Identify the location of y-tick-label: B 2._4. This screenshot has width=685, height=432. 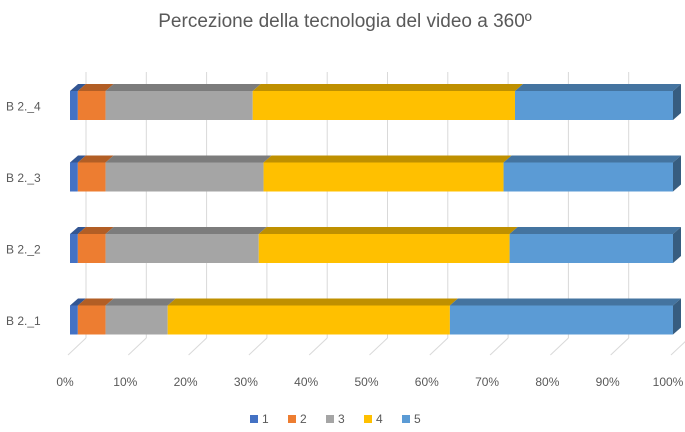
(23, 107).